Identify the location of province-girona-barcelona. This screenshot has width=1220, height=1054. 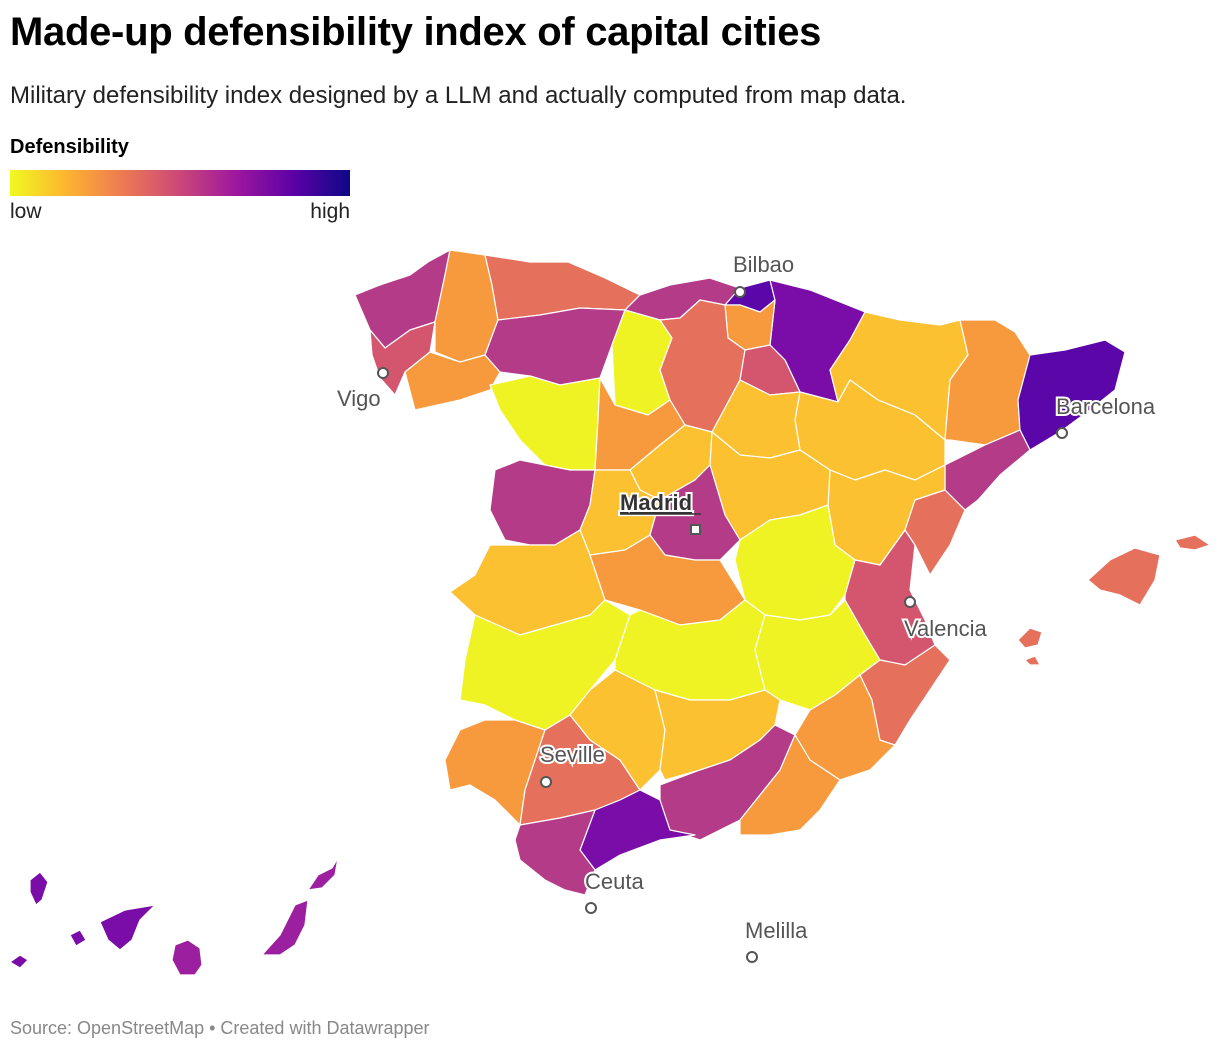
(1071, 395).